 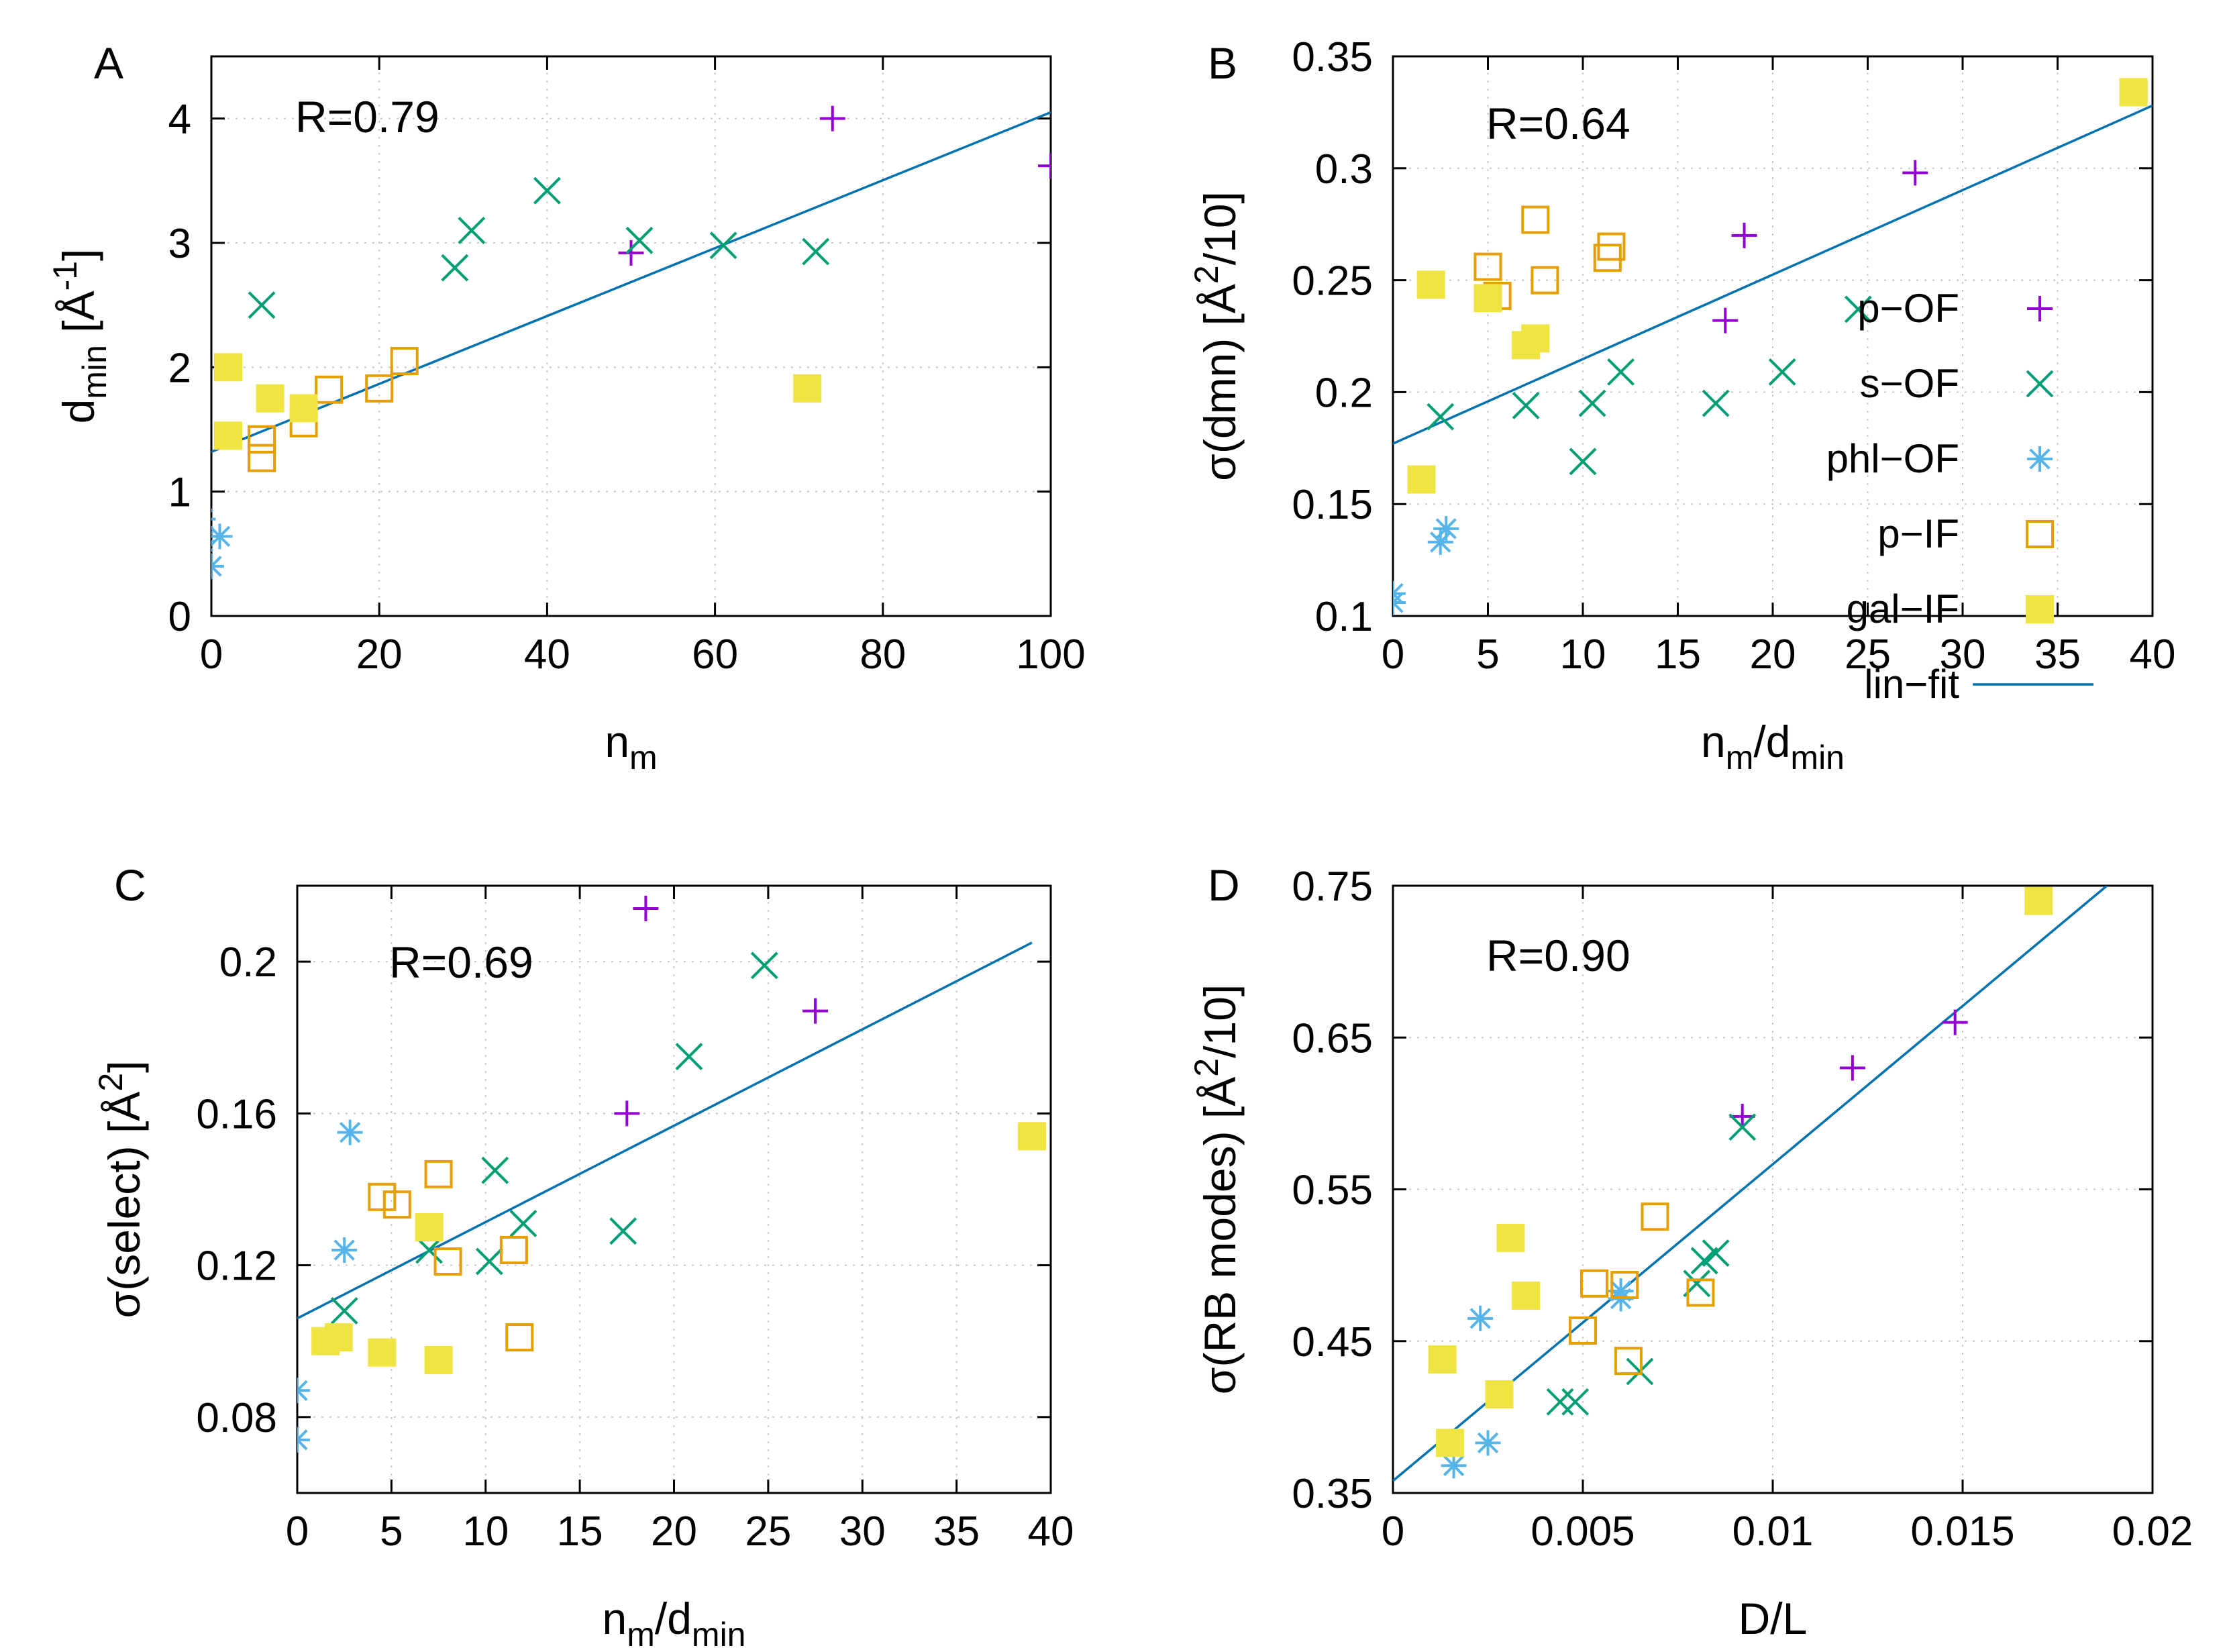 What do you see at coordinates (330, 1286) in the screenshot?
I see `series-phl-OF` at bounding box center [330, 1286].